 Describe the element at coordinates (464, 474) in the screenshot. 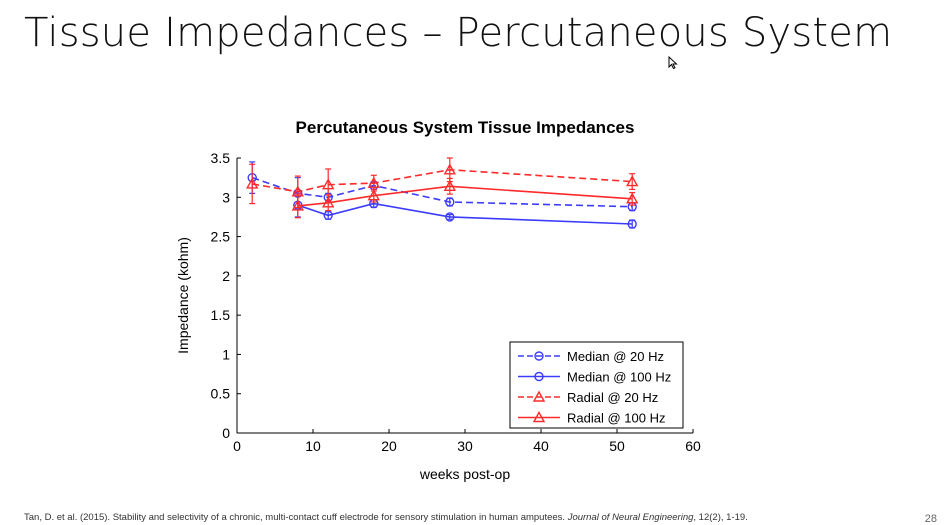

I see `x-axis-label: weeks post-op` at that location.